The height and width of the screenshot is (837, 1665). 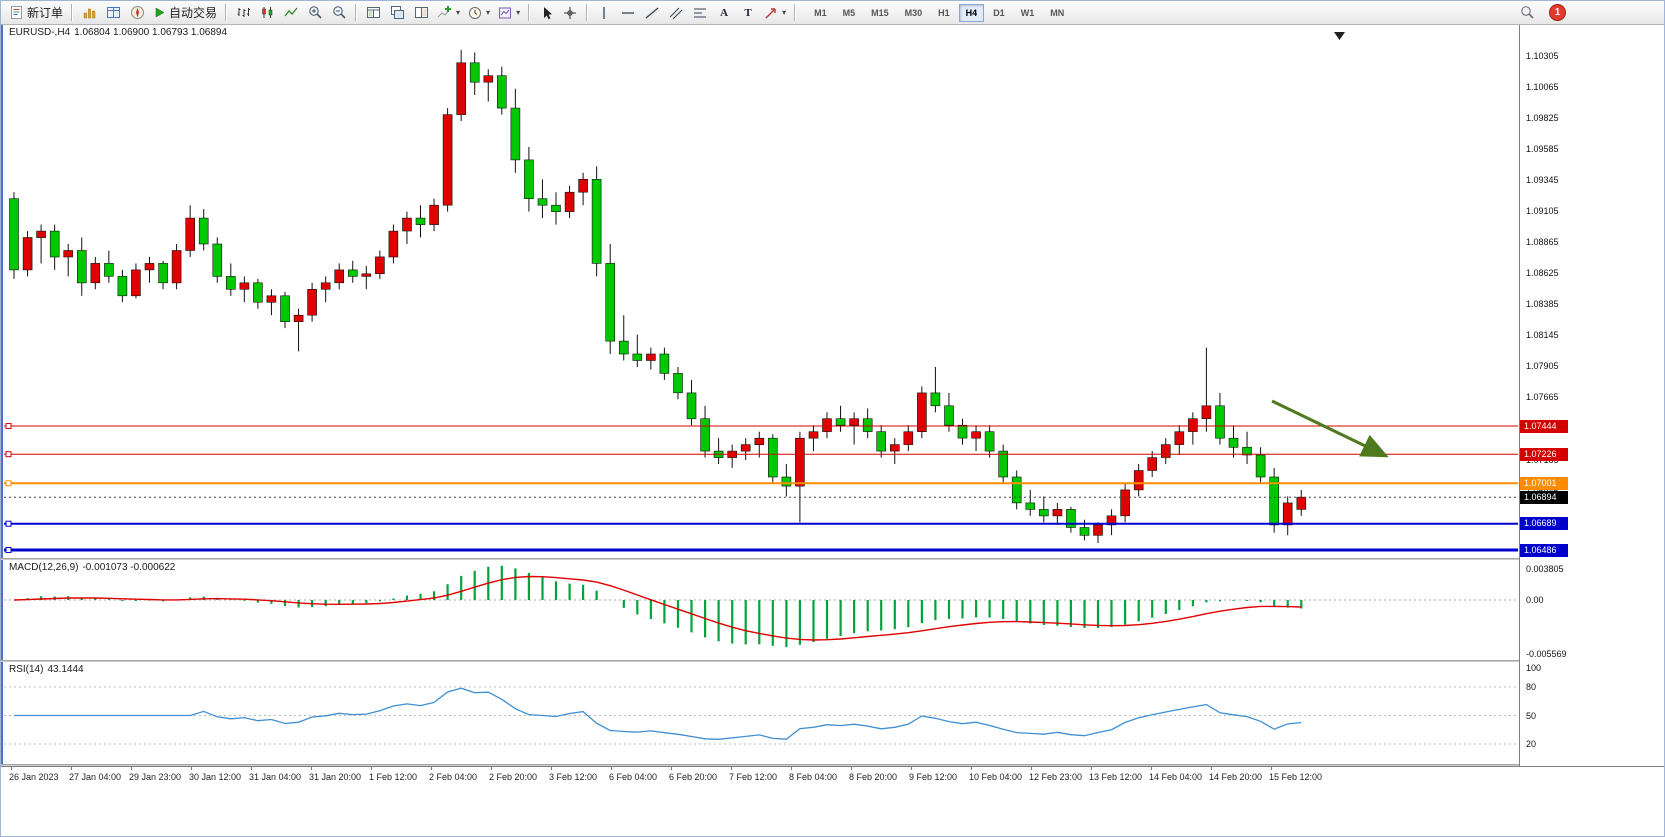 What do you see at coordinates (1236, 777) in the screenshot?
I see `time-axis-label: 14 Feb 20:00` at bounding box center [1236, 777].